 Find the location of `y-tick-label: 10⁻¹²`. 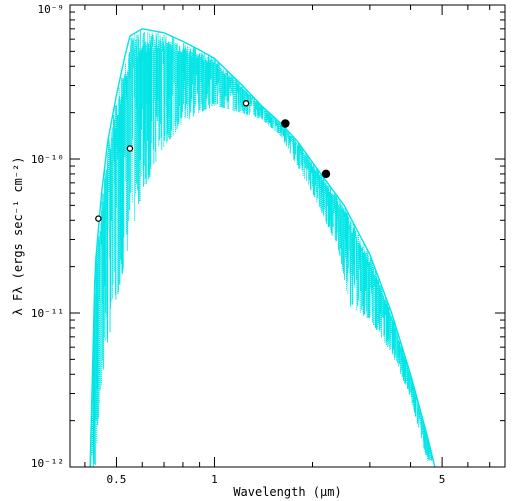

y-tick-label: 10⁻¹² is located at coordinates (47, 463).